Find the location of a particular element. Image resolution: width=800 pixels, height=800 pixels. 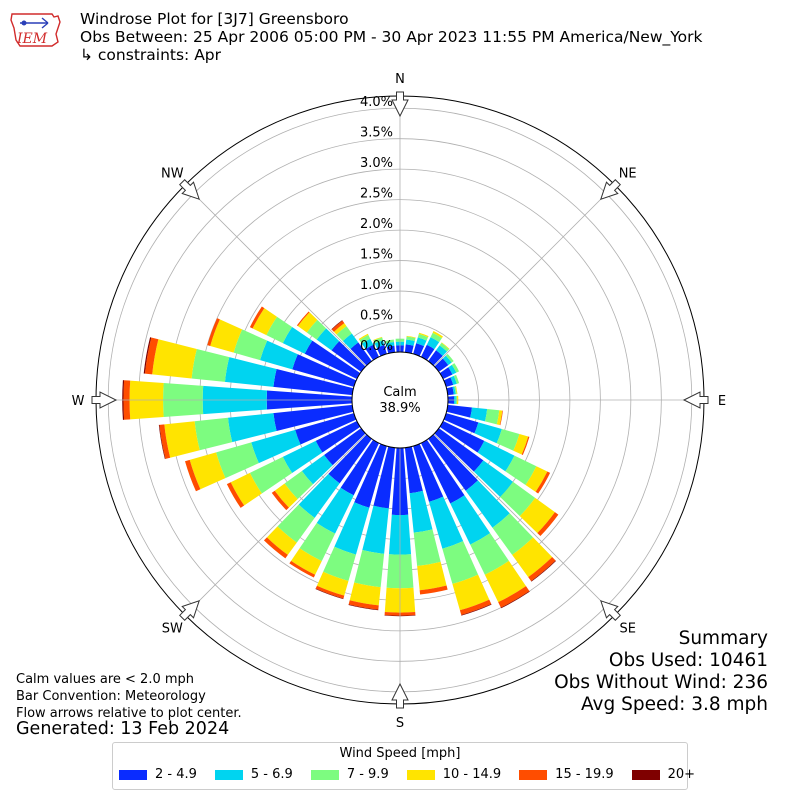

direction-label: NE is located at coordinates (628, 173).